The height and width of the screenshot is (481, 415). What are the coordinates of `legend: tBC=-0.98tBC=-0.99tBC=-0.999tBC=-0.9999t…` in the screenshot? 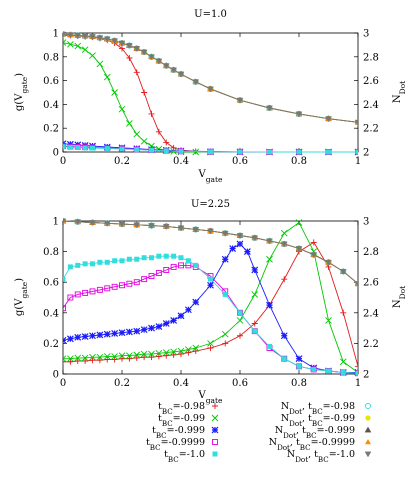 It's located at (259, 432).